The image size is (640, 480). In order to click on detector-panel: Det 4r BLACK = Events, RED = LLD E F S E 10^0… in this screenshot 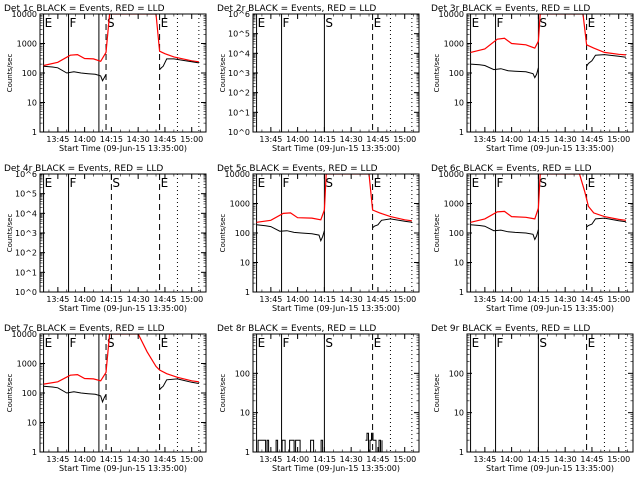, I will do `click(105, 238)`.